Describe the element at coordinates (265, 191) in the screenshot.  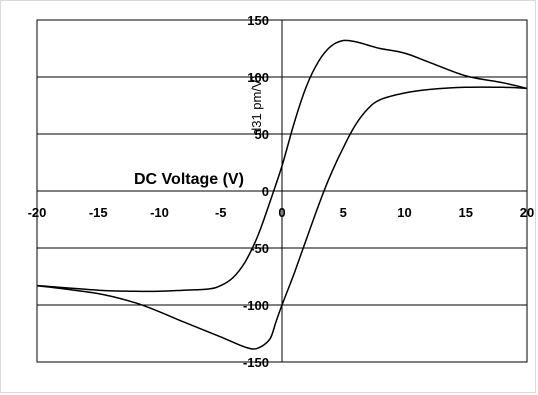
I see `y-tick-label: 0` at that location.